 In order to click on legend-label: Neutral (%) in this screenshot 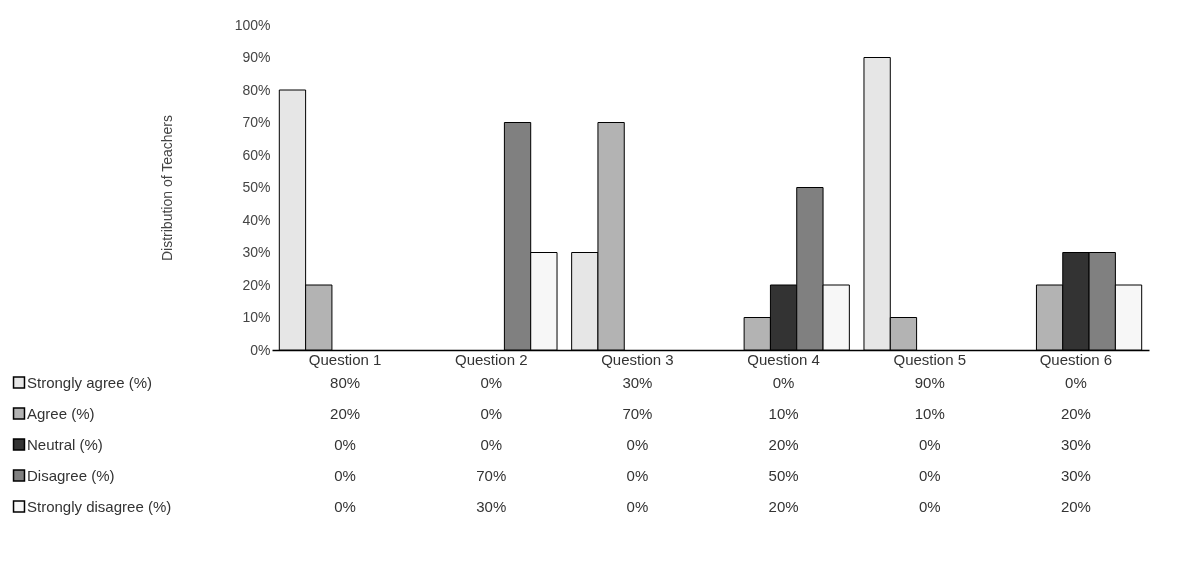, I will do `click(65, 444)`.